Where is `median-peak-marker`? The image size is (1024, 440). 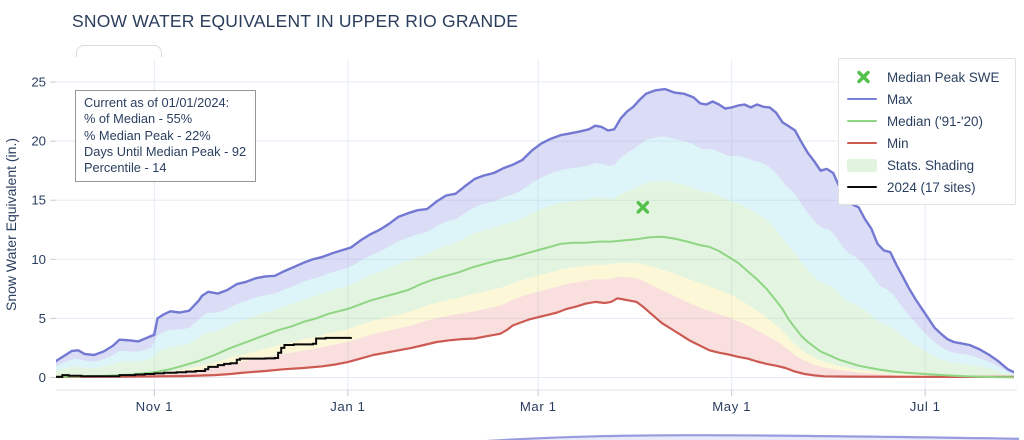 median-peak-marker is located at coordinates (643, 207).